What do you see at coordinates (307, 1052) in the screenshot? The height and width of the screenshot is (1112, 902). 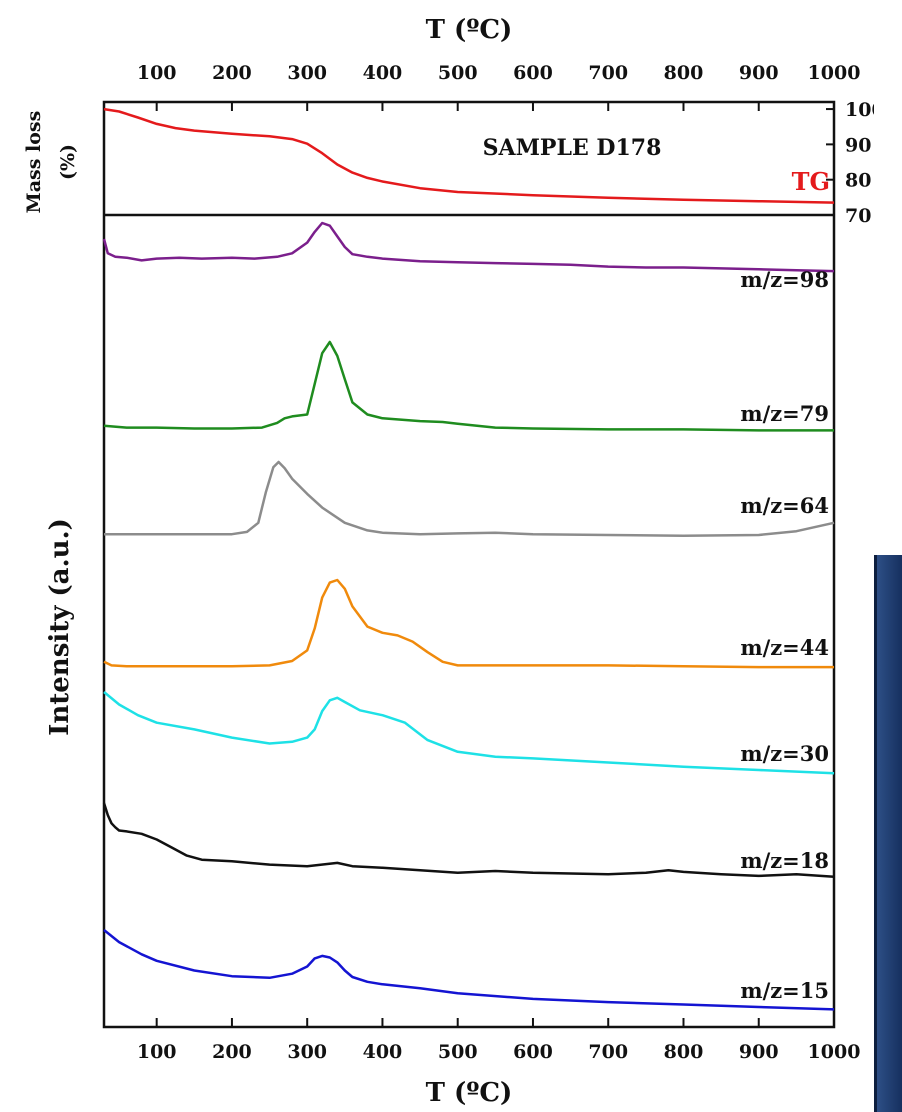 I see `bottom-x-tick-label-2: 300` at bounding box center [307, 1052].